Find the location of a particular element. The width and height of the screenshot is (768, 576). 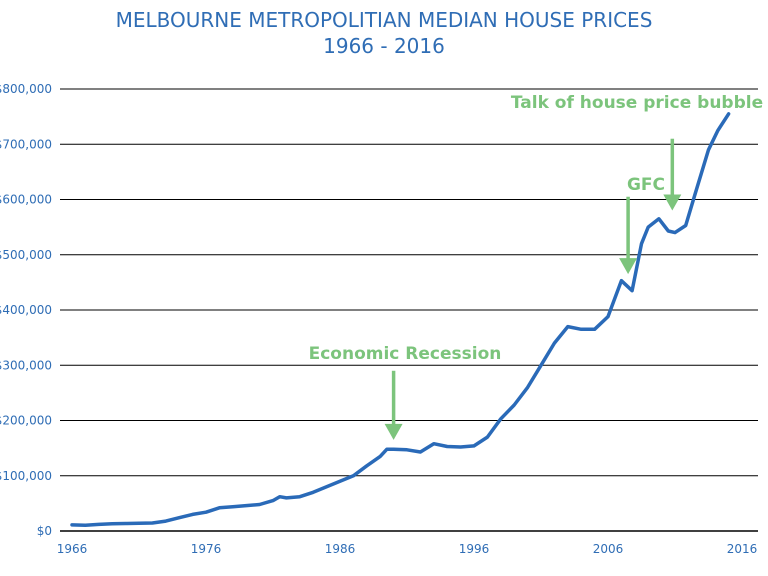

y-tick-label: $400,000 is located at coordinates (26, 310).